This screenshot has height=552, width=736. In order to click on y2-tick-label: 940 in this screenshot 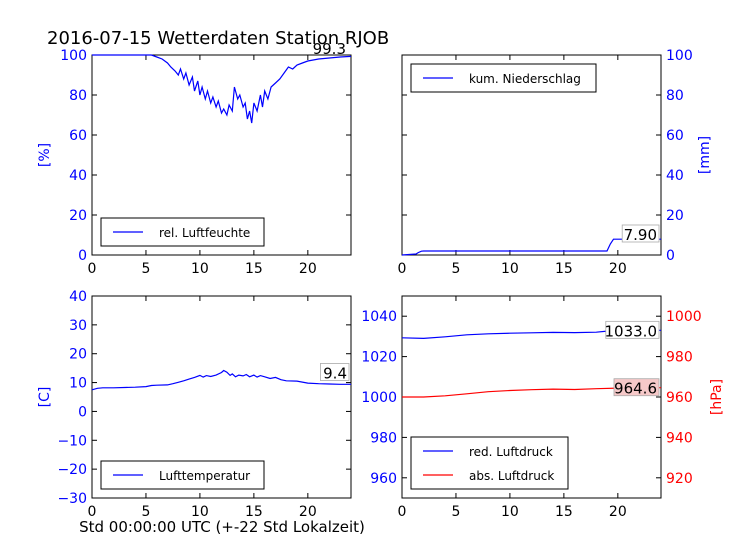, I will do `click(679, 438)`.